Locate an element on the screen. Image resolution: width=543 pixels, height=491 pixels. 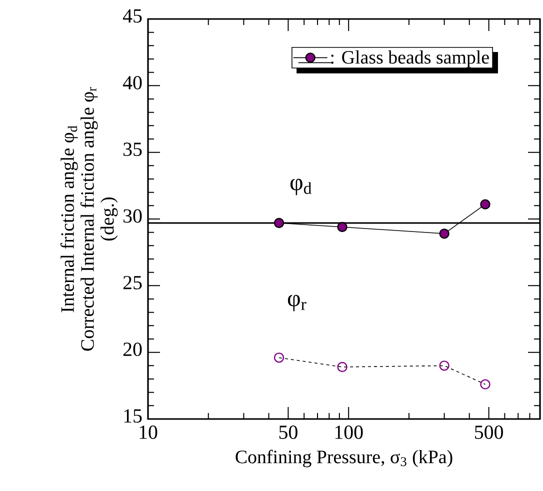
x-tick-label: 50 is located at coordinates (288, 432).